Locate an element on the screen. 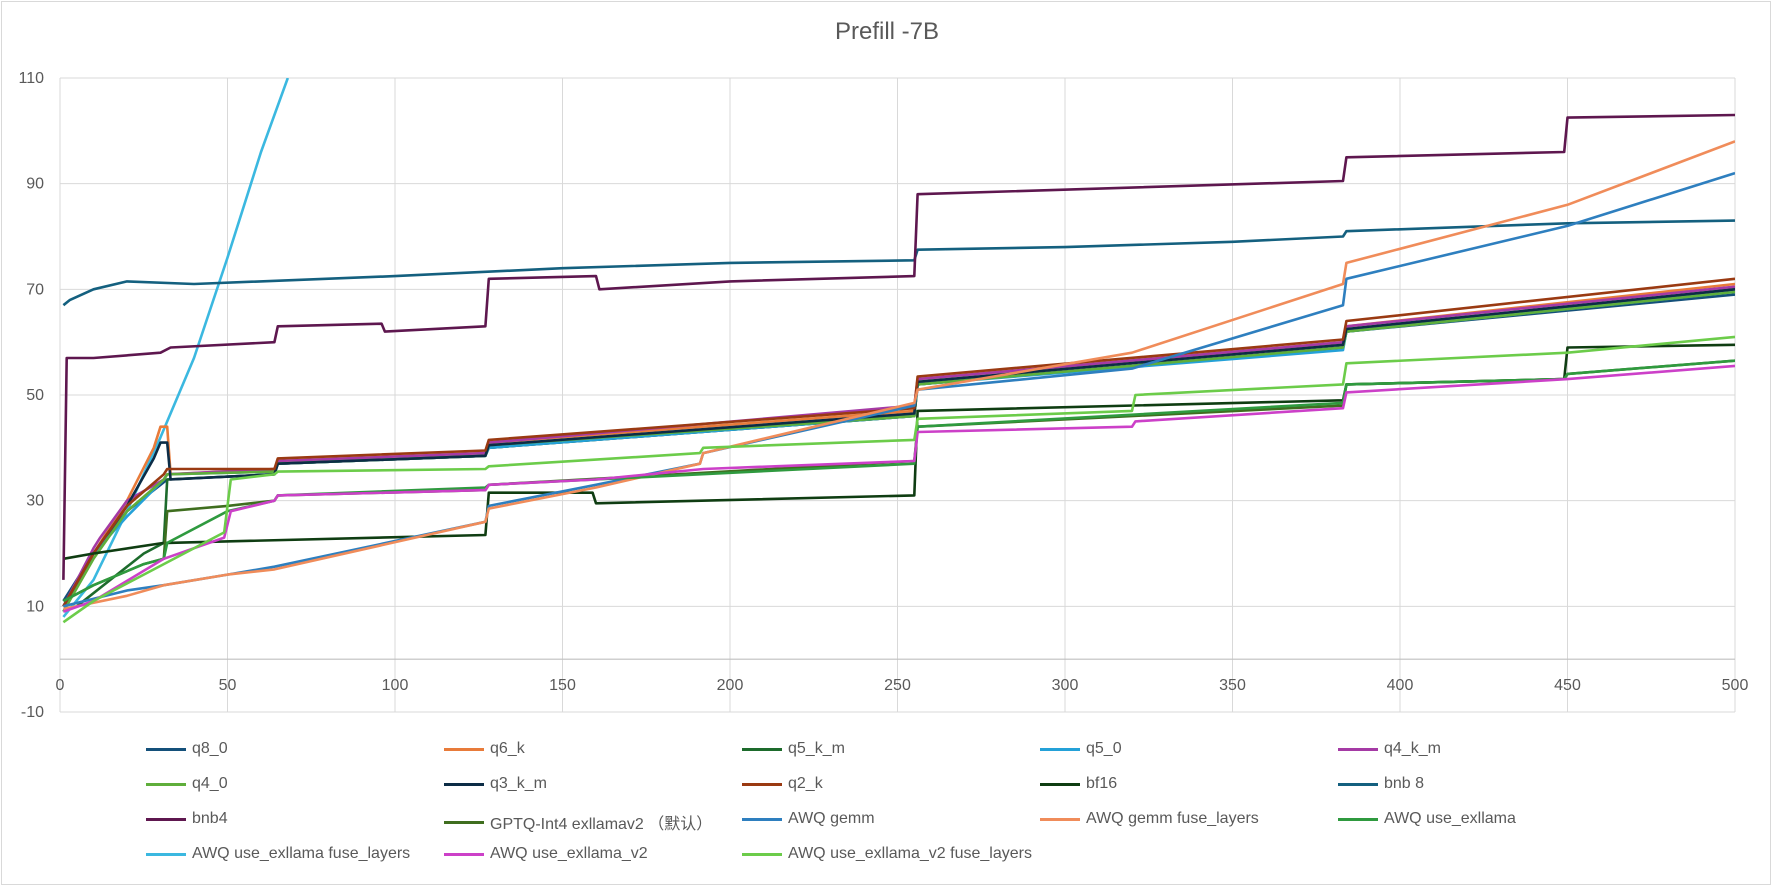  x-tick-label: 450 is located at coordinates (1567, 685).